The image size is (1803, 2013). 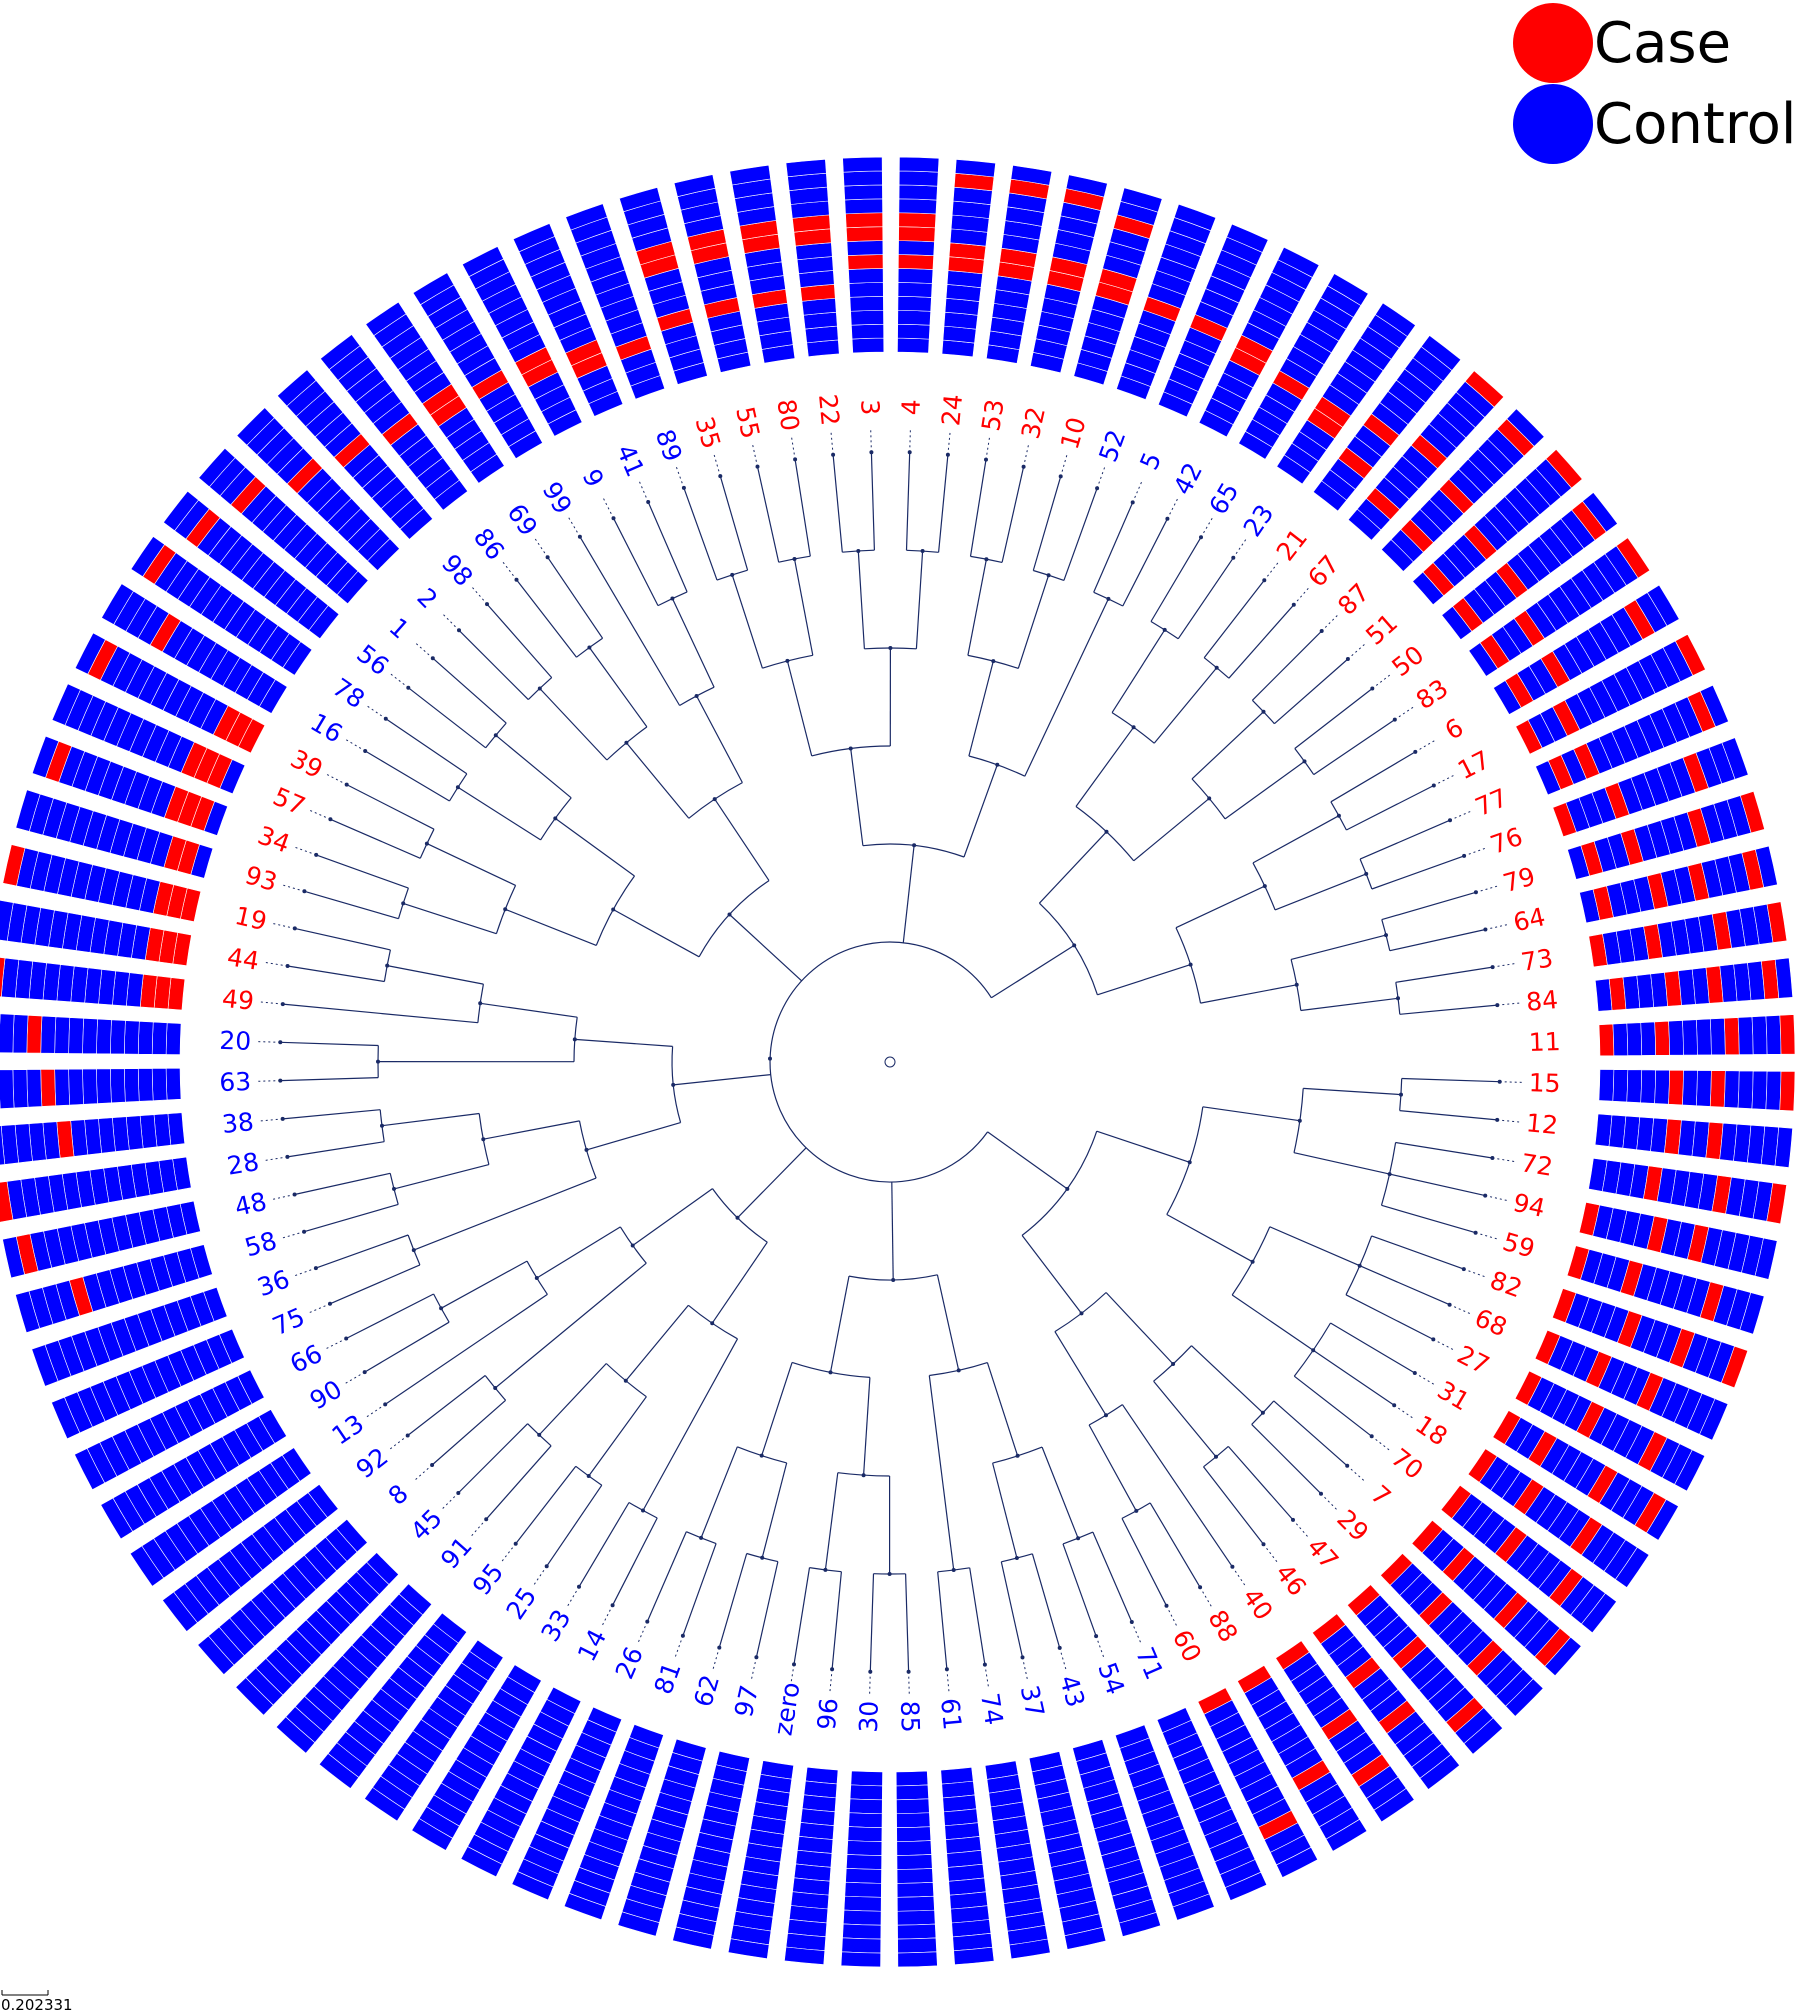 What do you see at coordinates (869, 407) in the screenshot?
I see `leaf-label-3: 3` at bounding box center [869, 407].